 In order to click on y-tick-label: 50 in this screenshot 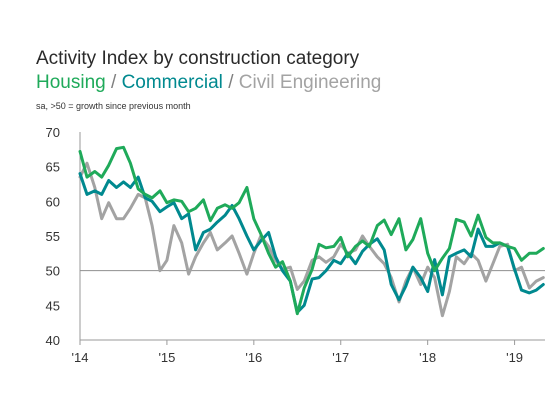, I will do `click(53, 271)`.